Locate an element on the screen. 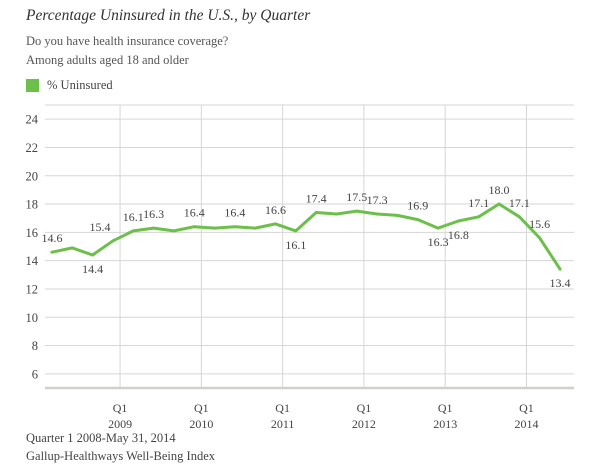 The width and height of the screenshot is (613, 470). chart-subtitle-population: Among adults aged 18 and older is located at coordinates (107, 60).